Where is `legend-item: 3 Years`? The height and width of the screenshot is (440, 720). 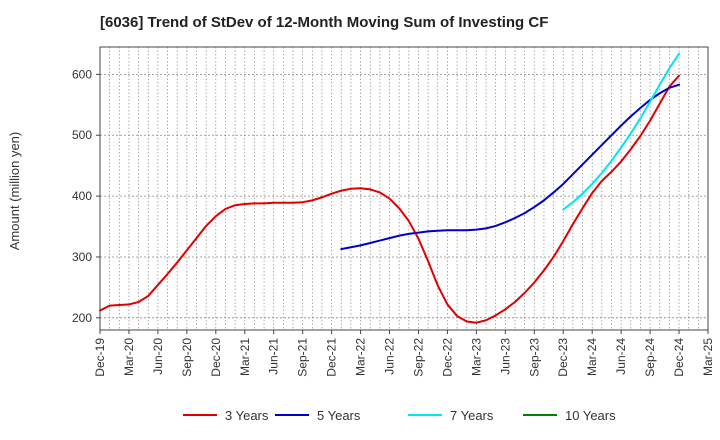 legend-item: 3 Years is located at coordinates (225, 415).